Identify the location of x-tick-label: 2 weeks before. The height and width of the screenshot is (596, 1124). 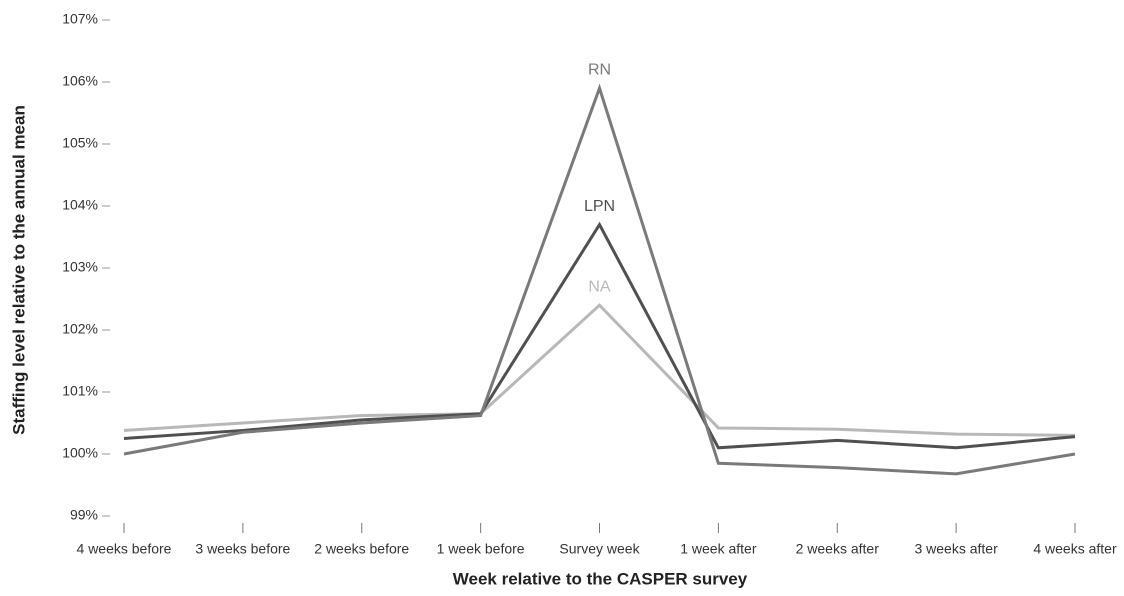
(361, 549).